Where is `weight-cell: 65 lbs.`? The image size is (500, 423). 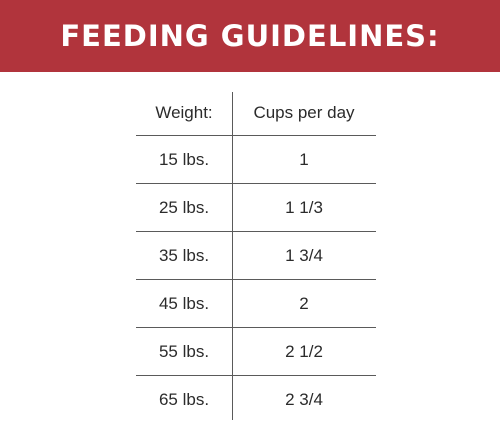 weight-cell: 65 lbs. is located at coordinates (184, 399).